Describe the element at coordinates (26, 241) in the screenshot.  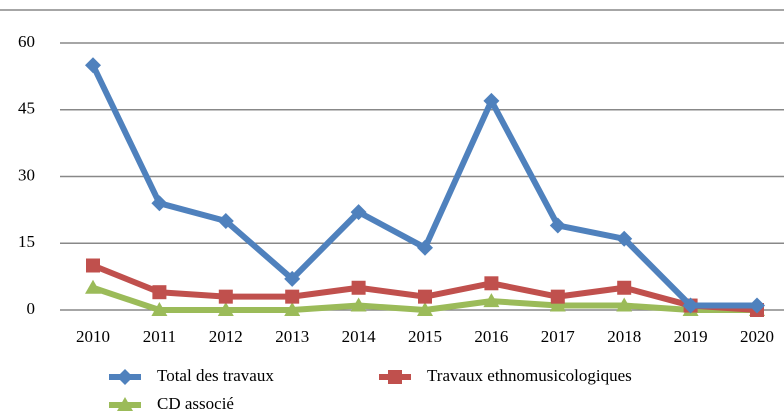
I see `y-tick-label: 15` at that location.